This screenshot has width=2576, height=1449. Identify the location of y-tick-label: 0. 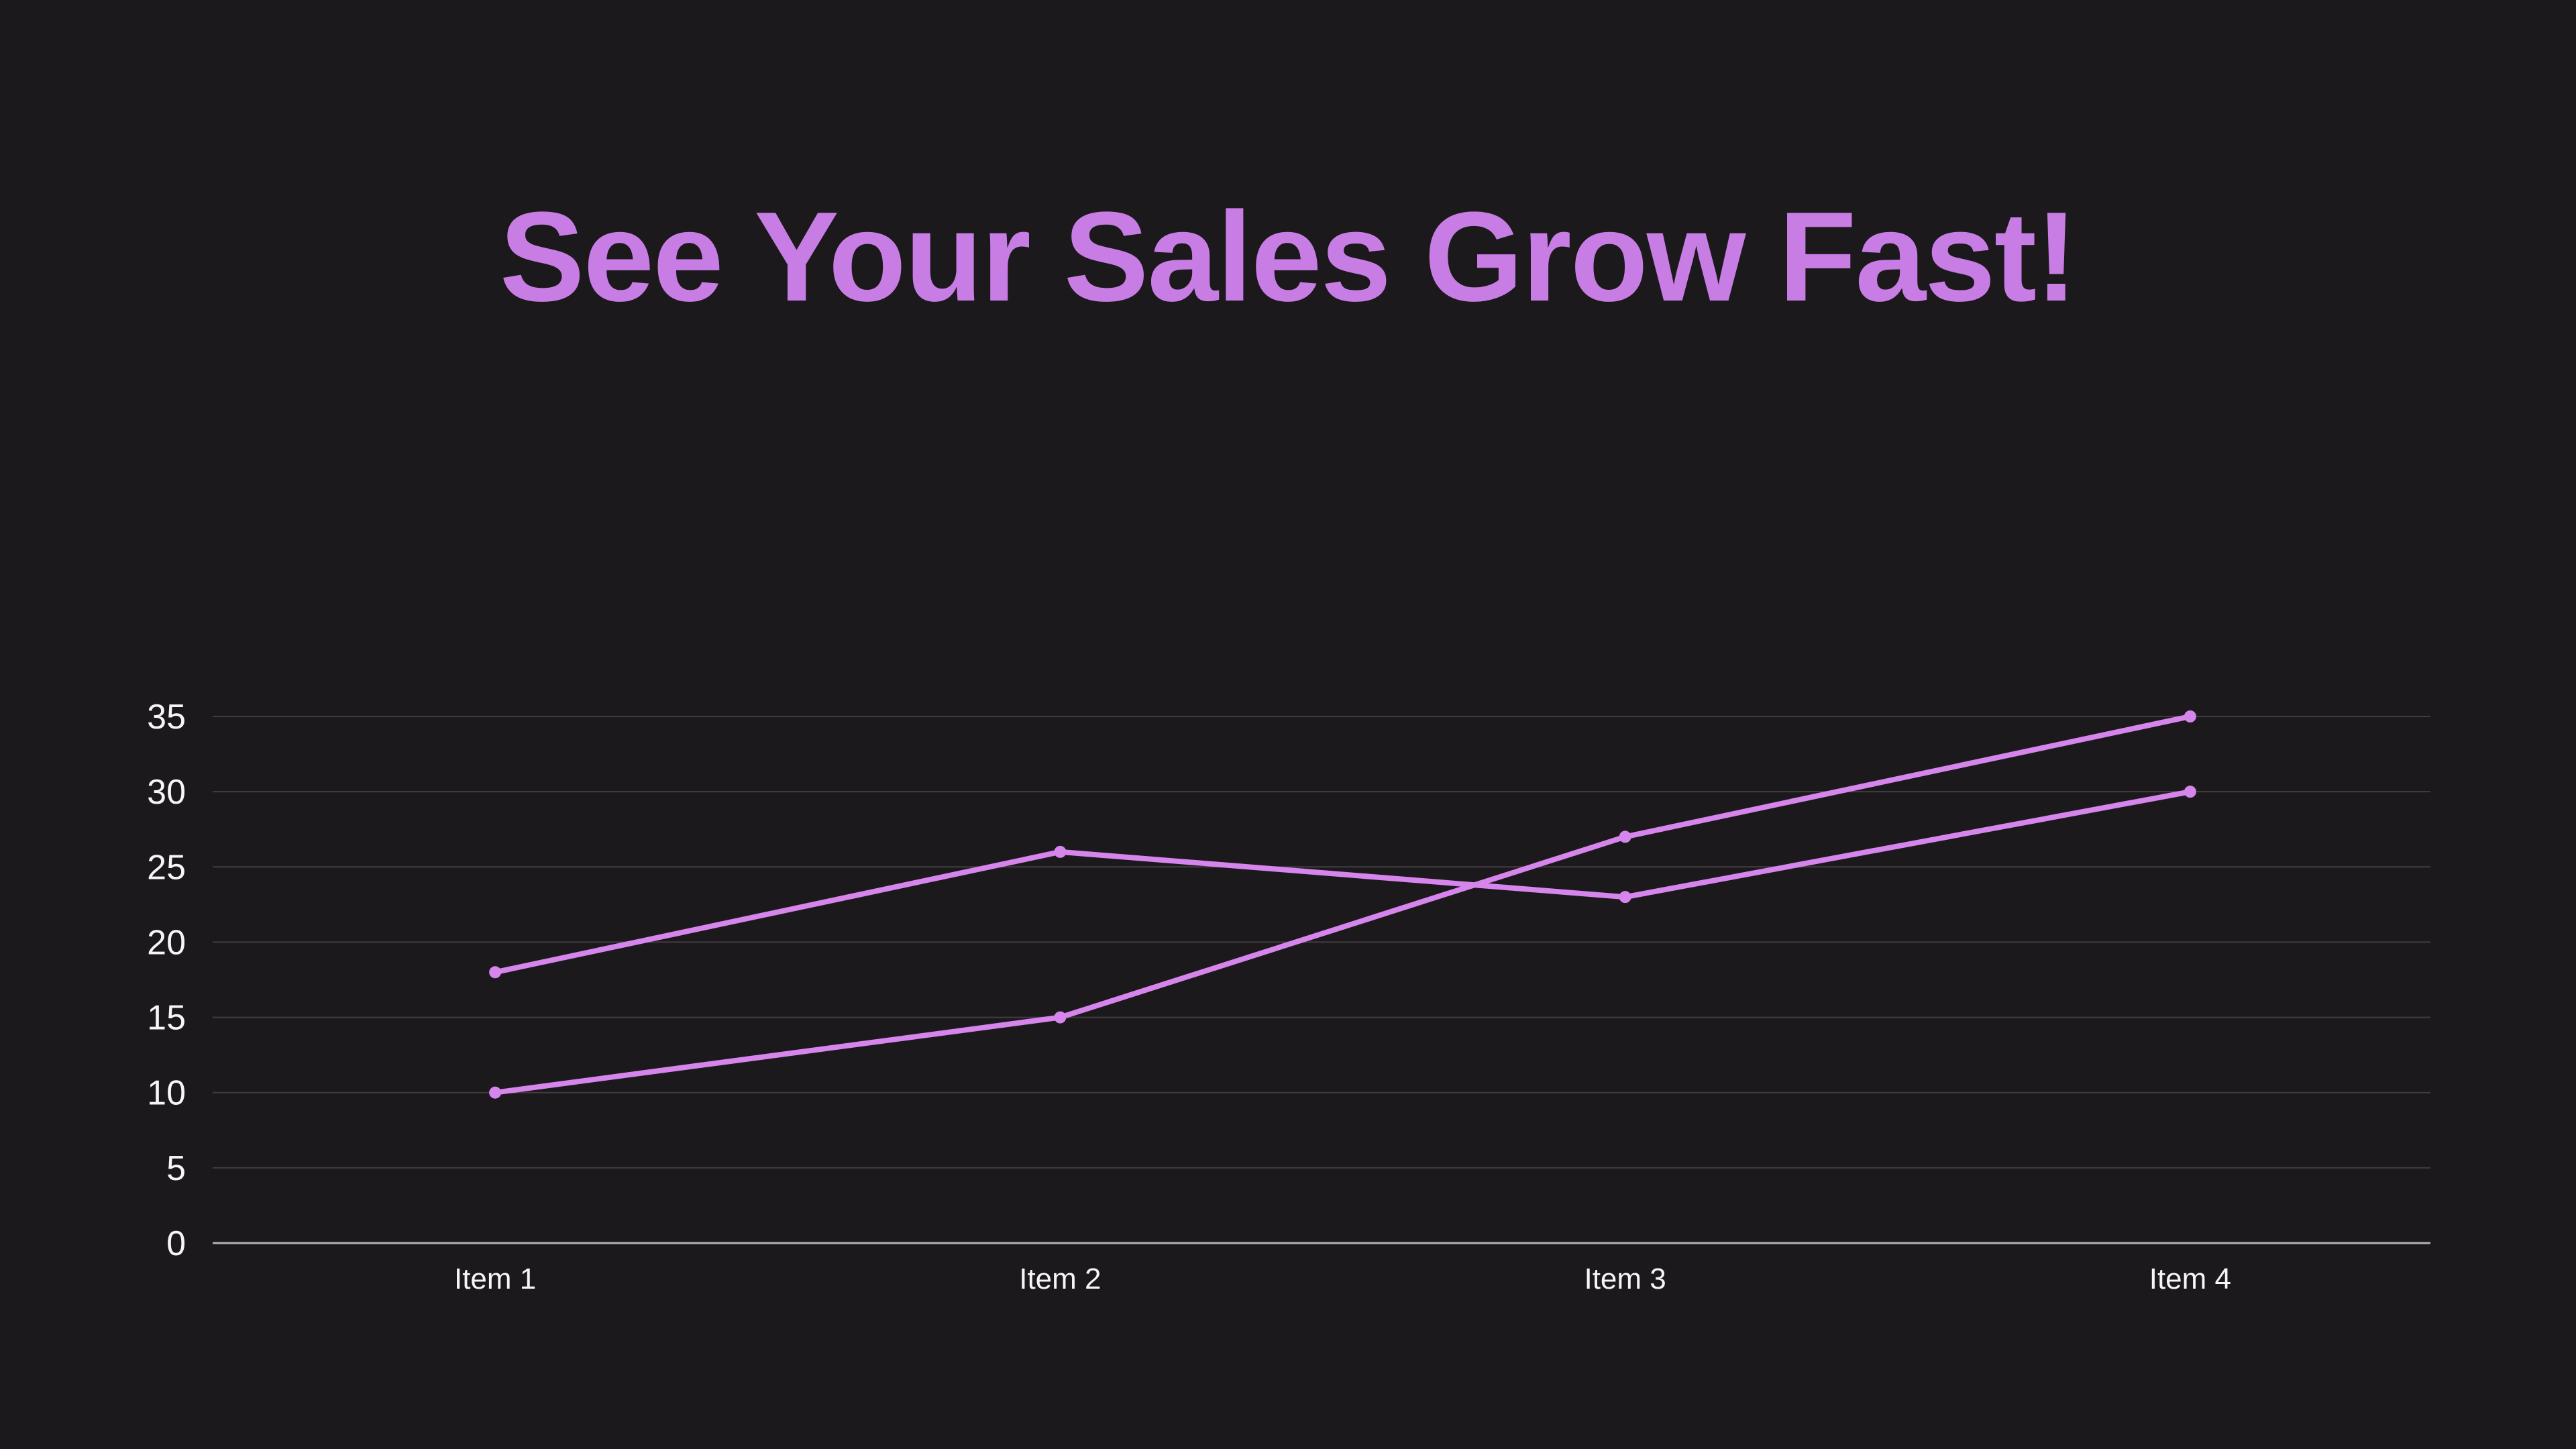
(176, 1243).